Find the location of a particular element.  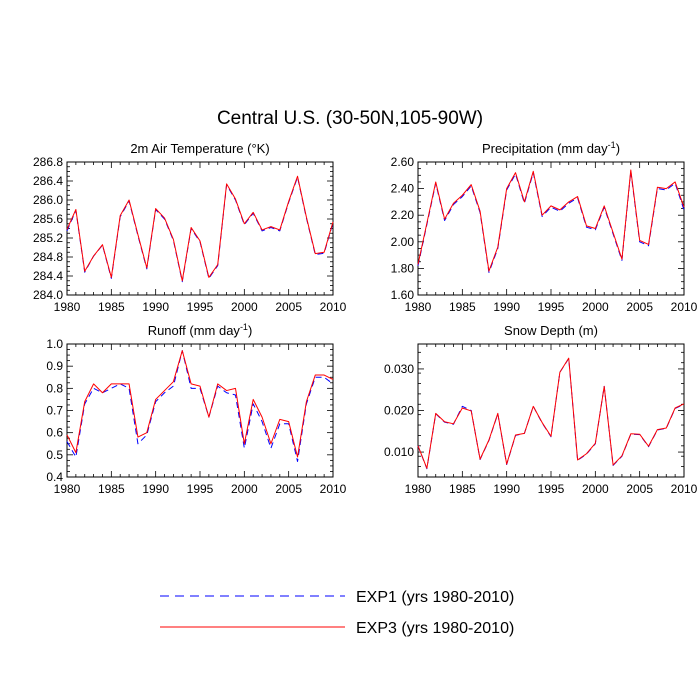

y-tick-label: 286.4 is located at coordinates (48, 181).